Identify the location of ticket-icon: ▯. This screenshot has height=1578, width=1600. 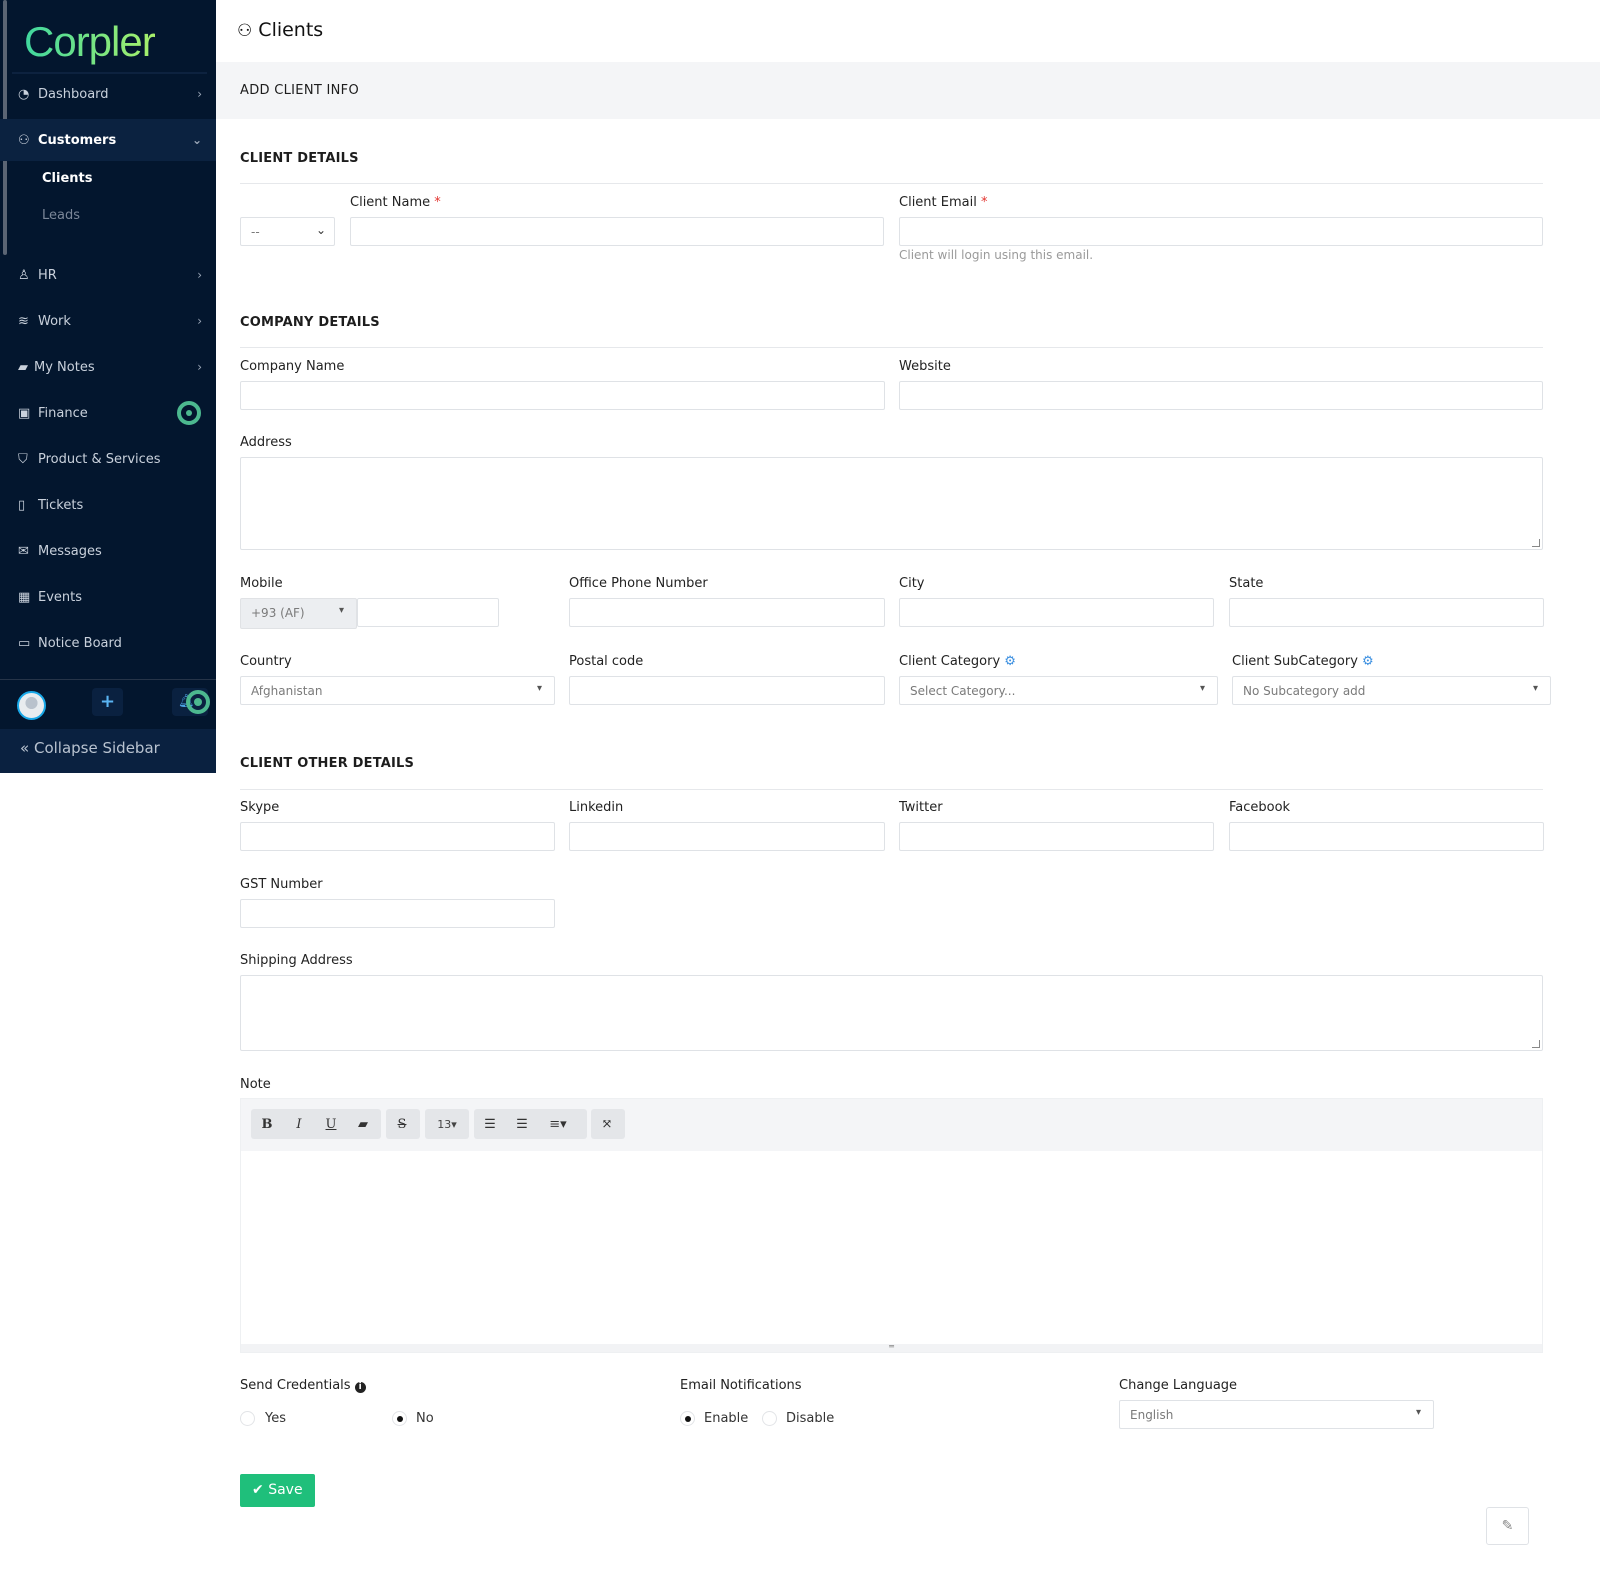
(22, 505).